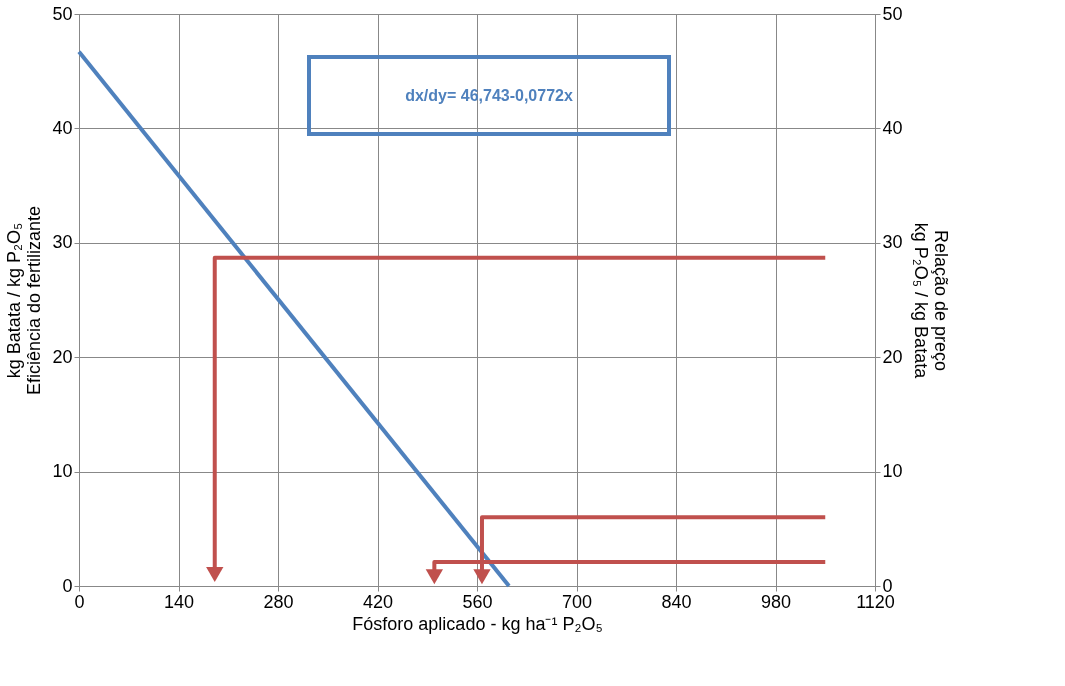  What do you see at coordinates (62, 356) in the screenshot?
I see `y-tick-label: 20` at bounding box center [62, 356].